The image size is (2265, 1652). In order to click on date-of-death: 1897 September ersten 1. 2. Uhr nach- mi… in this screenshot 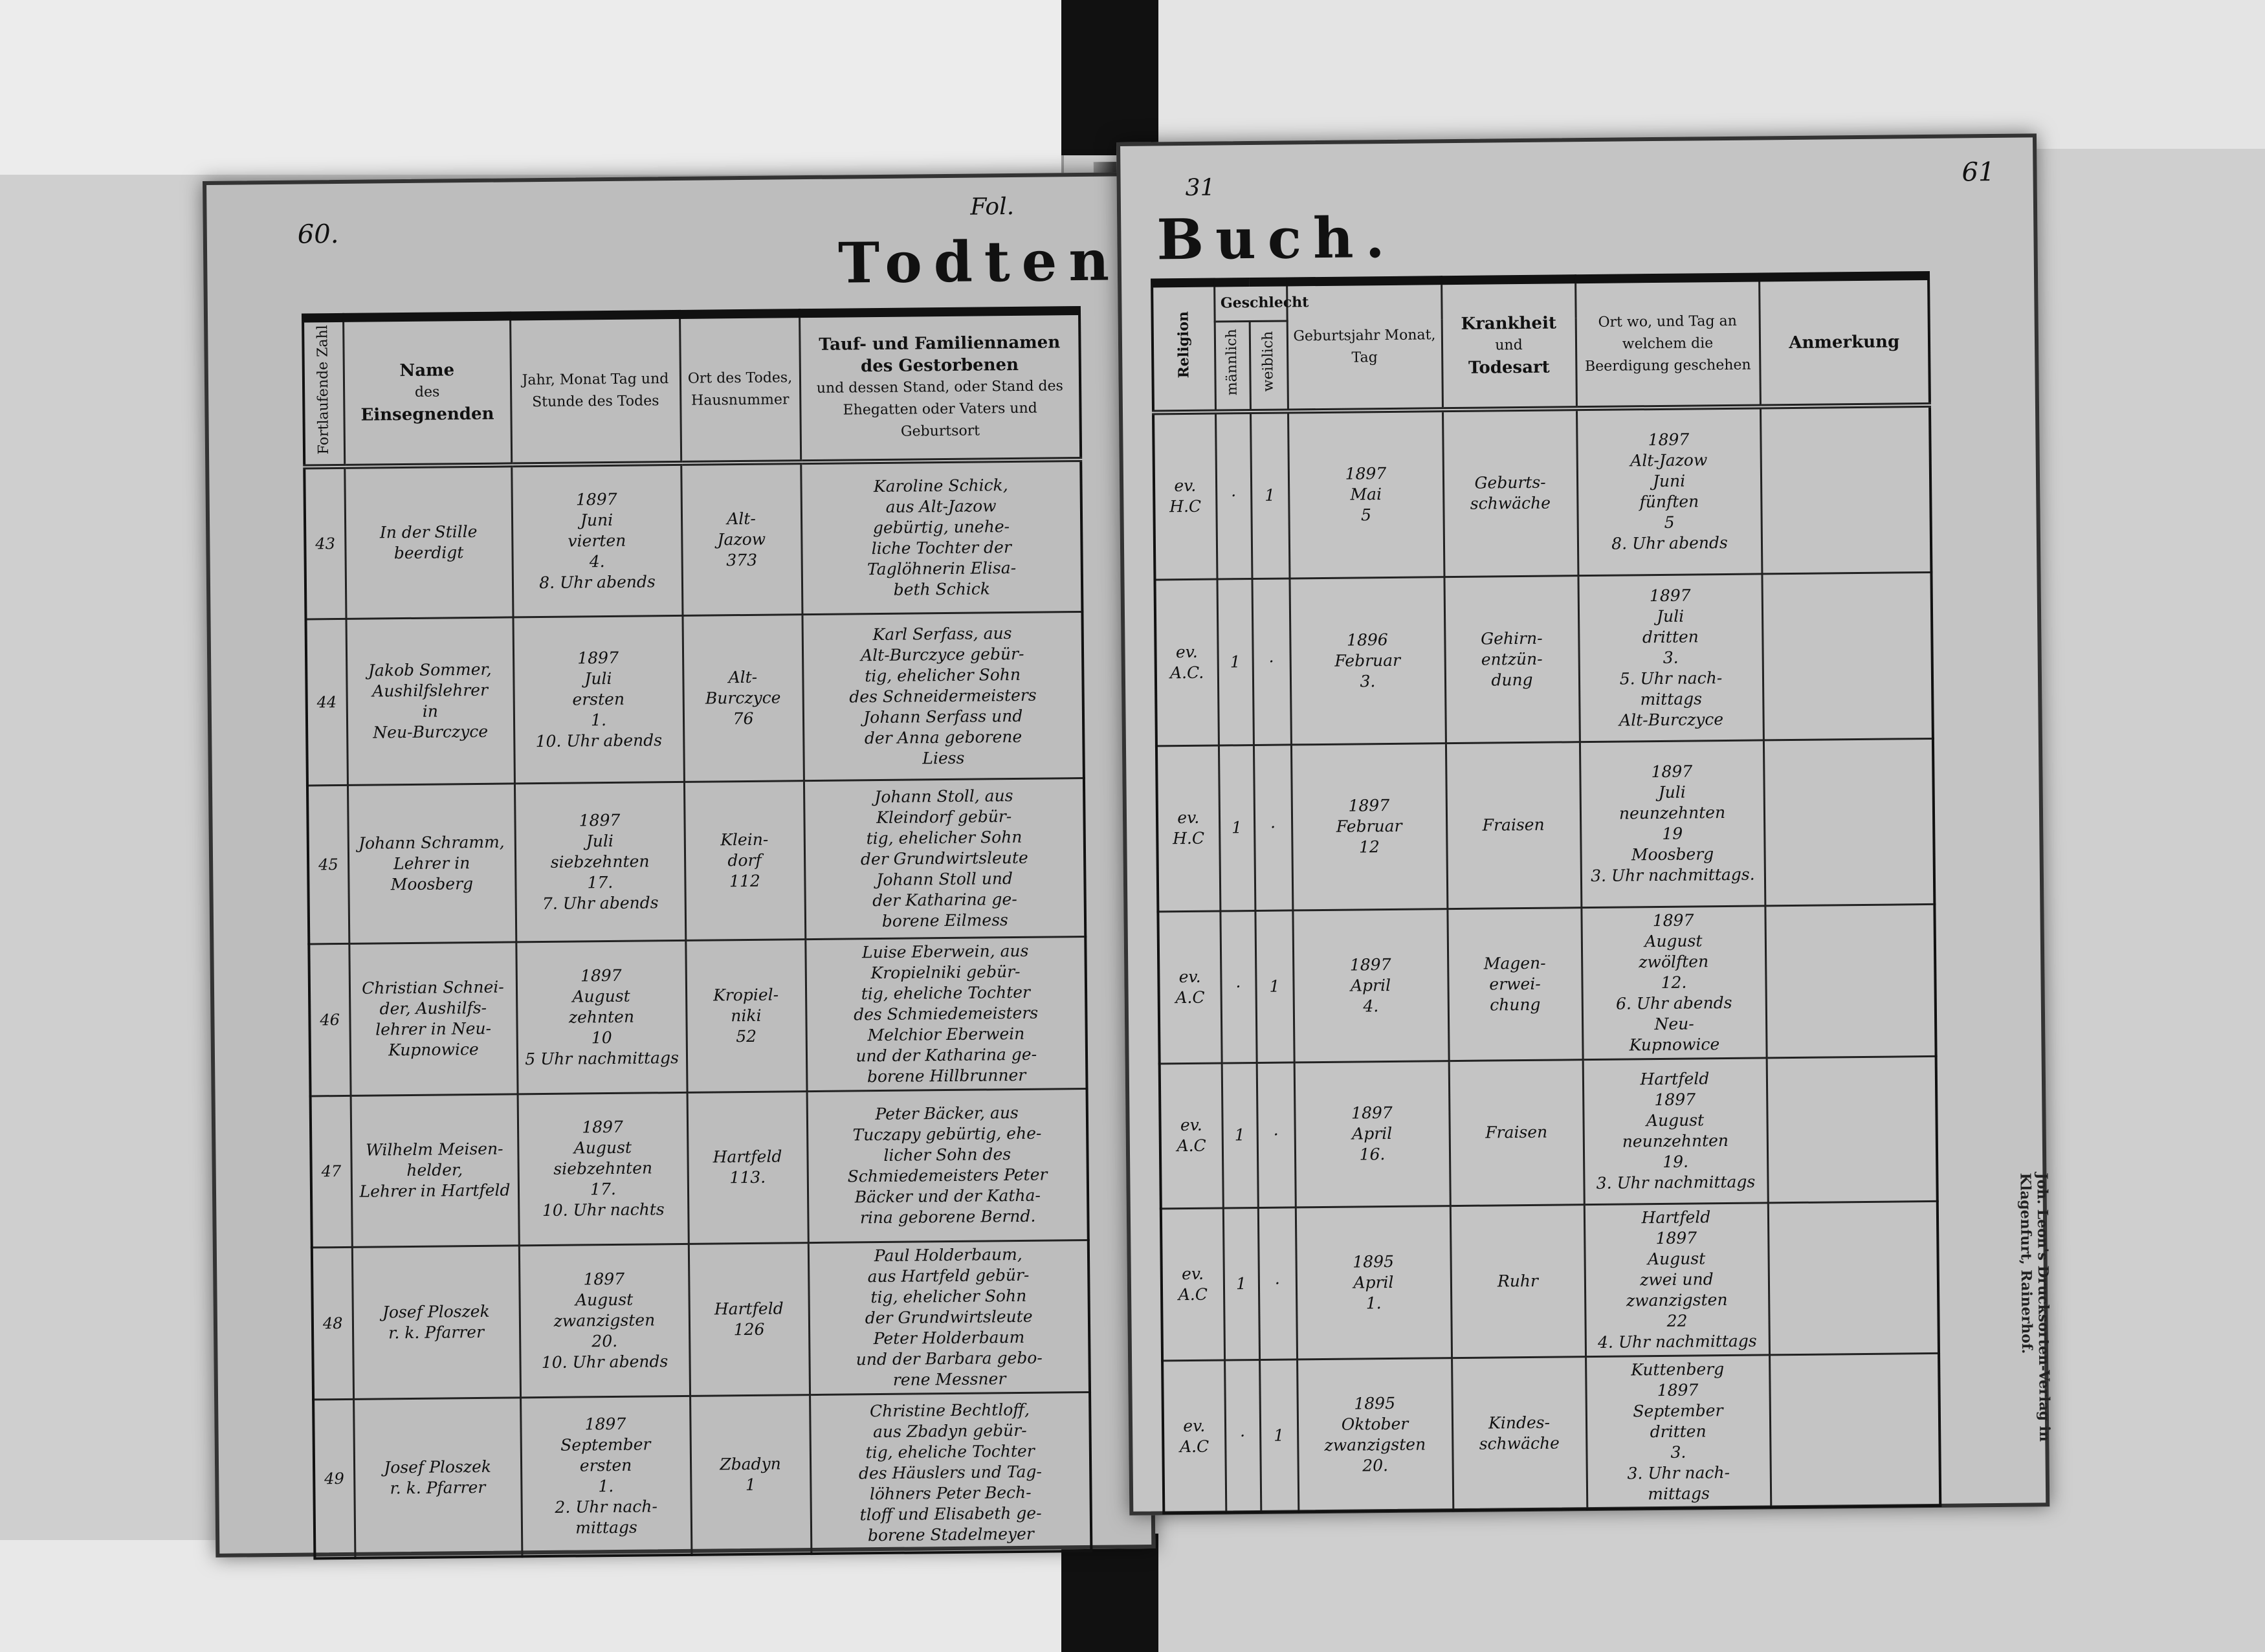, I will do `click(606, 1476)`.